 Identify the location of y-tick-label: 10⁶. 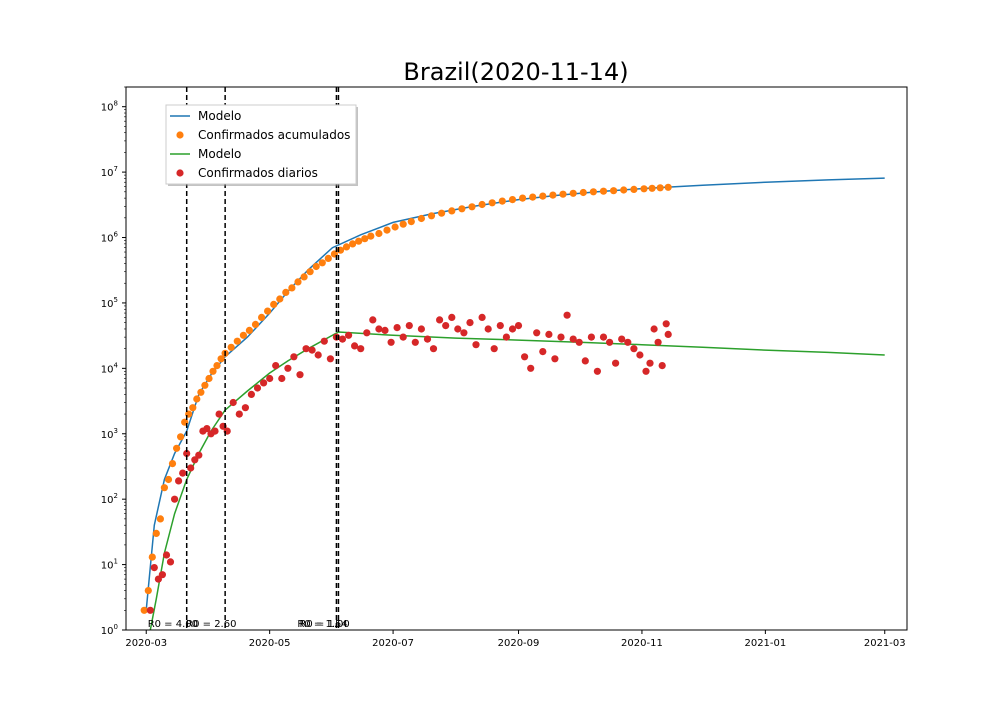
(110, 238).